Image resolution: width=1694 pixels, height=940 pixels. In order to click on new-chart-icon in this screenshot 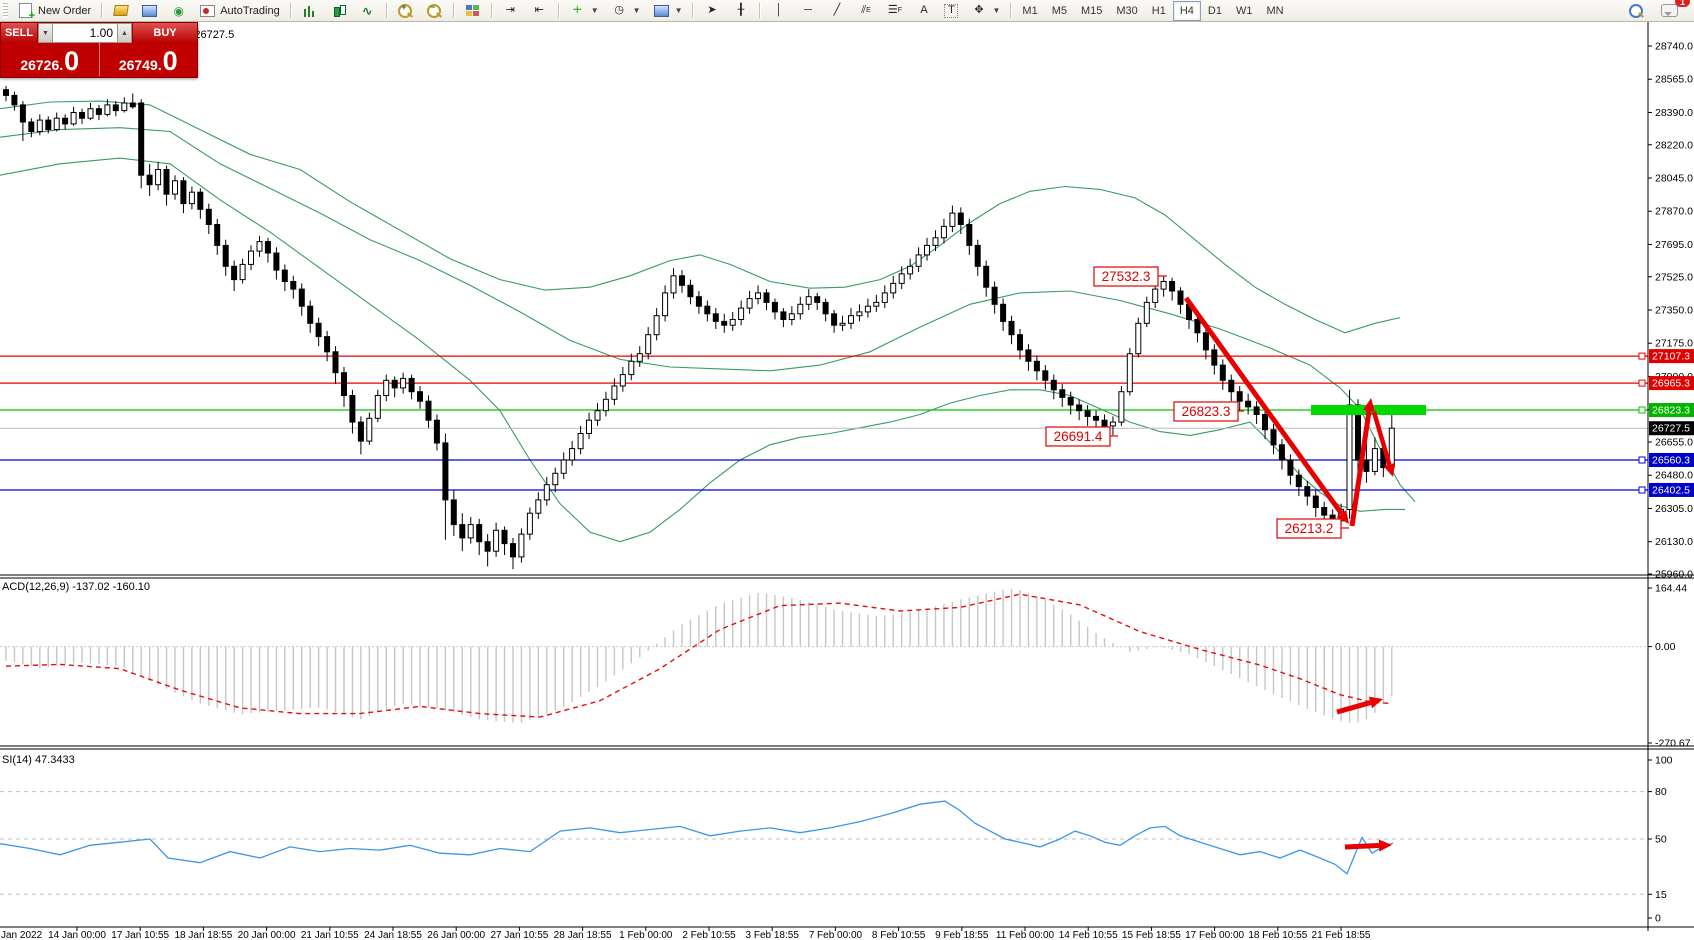, I will do `click(120, 10)`.